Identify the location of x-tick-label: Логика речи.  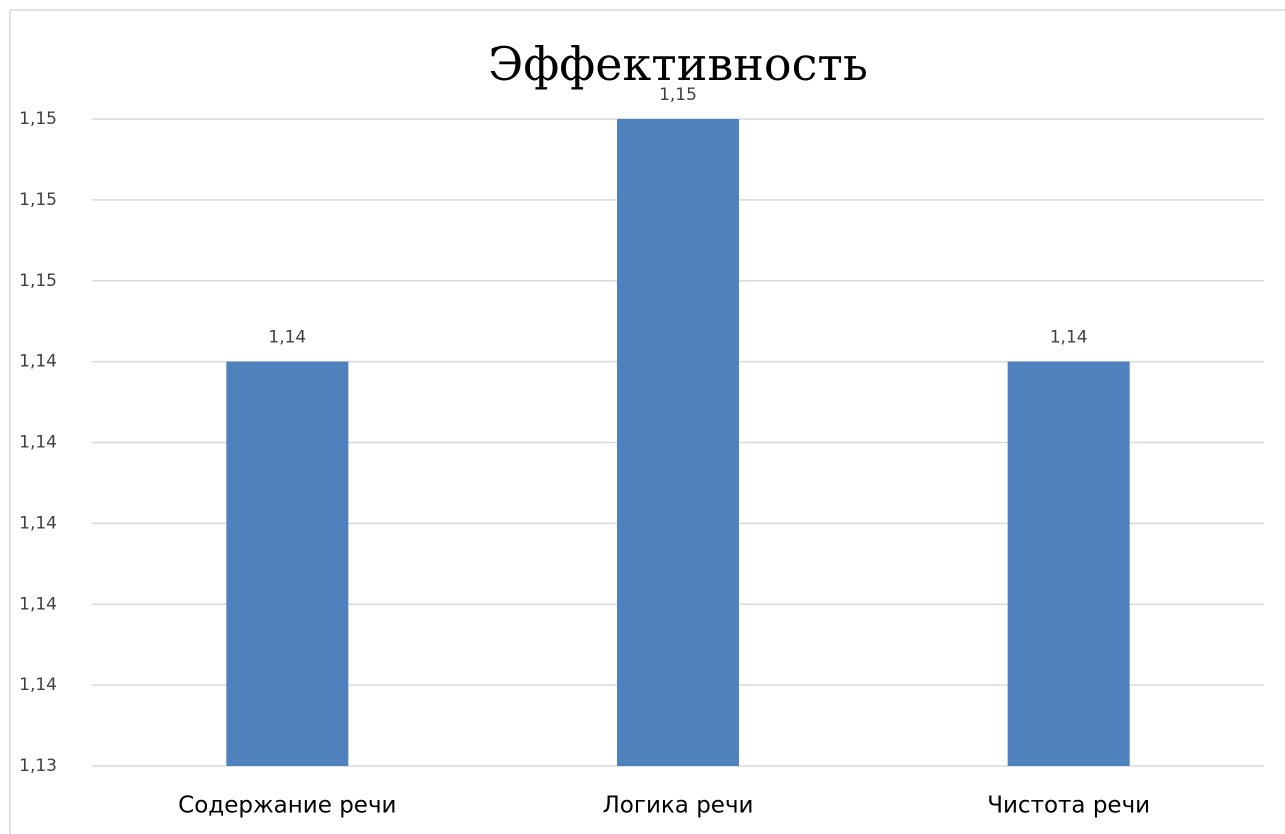
(678, 806).